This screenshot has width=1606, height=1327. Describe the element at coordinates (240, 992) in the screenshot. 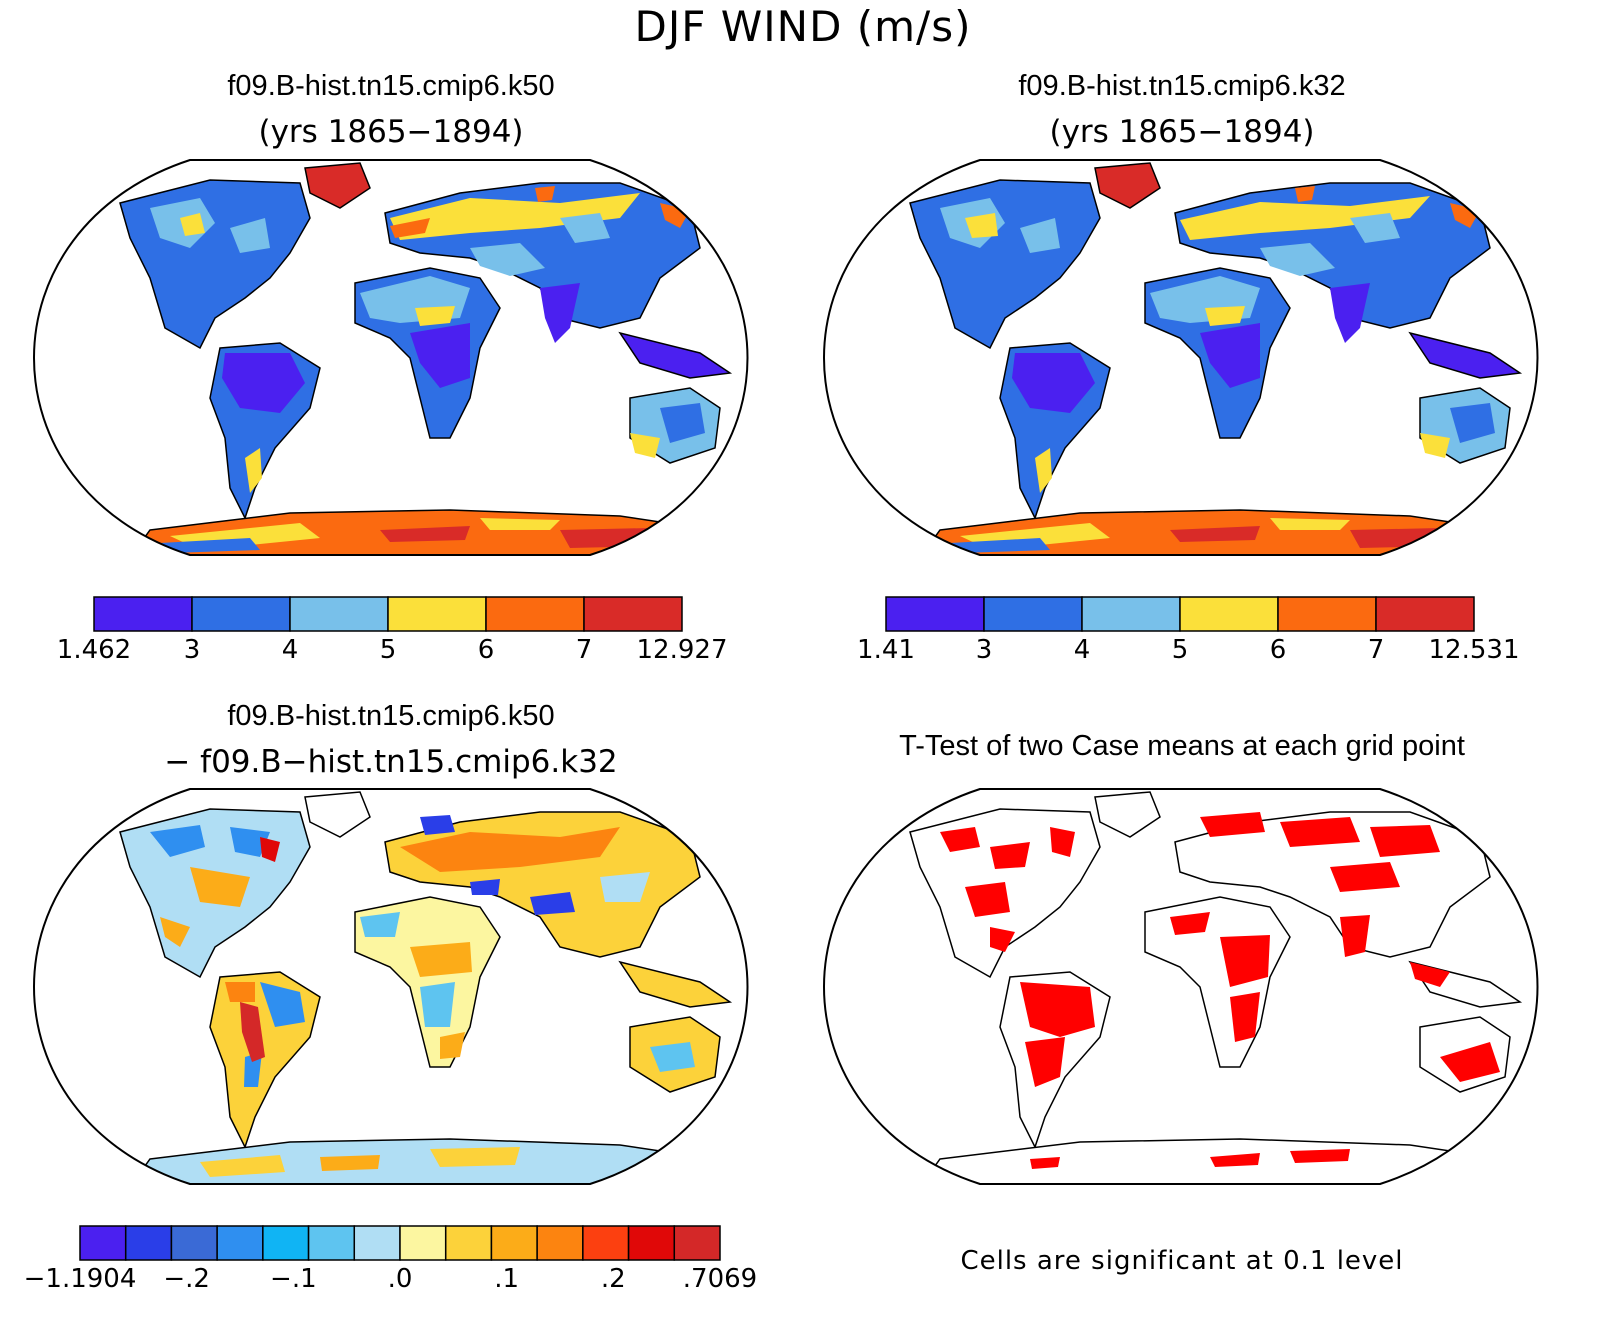

I see `sa-orange` at that location.